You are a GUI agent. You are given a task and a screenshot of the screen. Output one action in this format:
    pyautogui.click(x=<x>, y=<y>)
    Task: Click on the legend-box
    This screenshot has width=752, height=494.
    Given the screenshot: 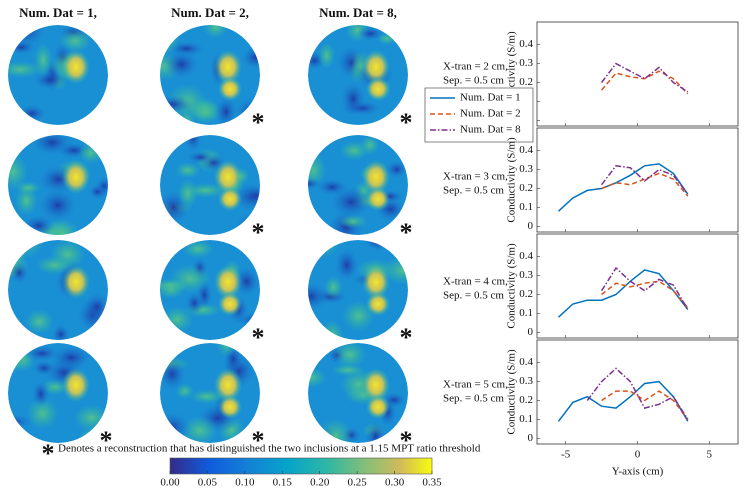 What is the action you would take?
    pyautogui.click(x=479, y=115)
    